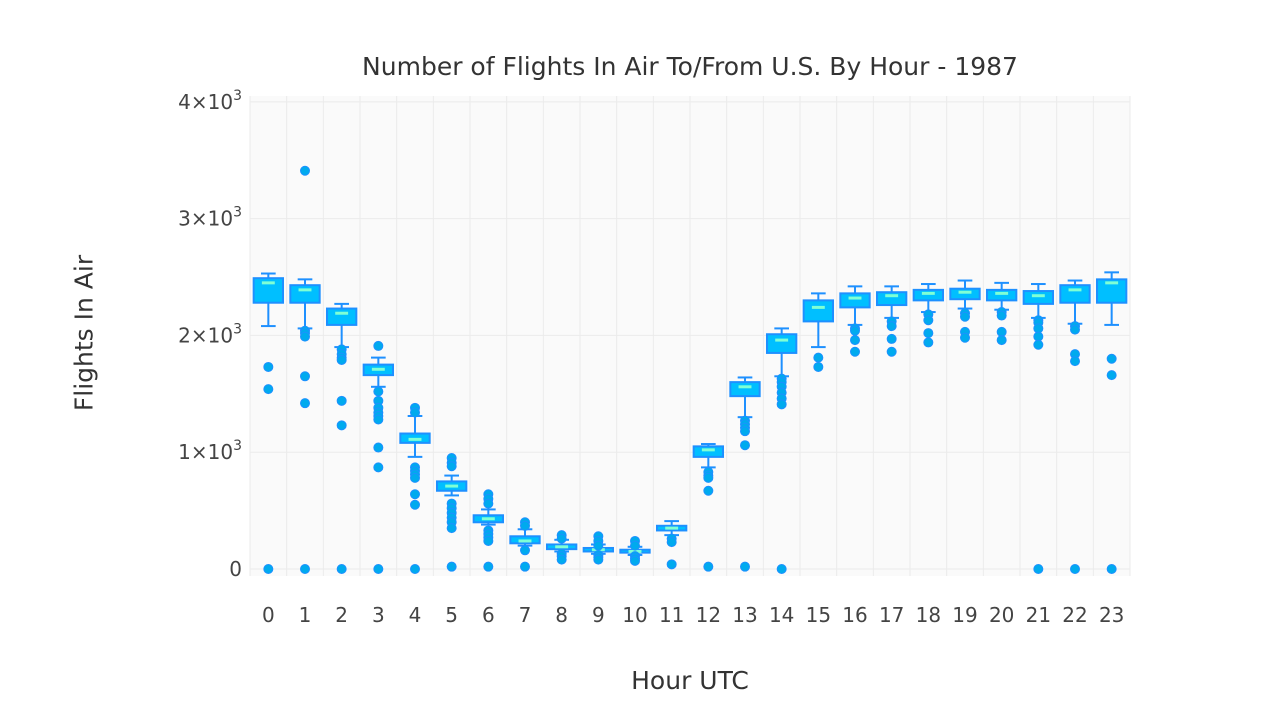 This screenshot has width=1272, height=724. What do you see at coordinates (781, 615) in the screenshot?
I see `x-tick-label: 14` at bounding box center [781, 615].